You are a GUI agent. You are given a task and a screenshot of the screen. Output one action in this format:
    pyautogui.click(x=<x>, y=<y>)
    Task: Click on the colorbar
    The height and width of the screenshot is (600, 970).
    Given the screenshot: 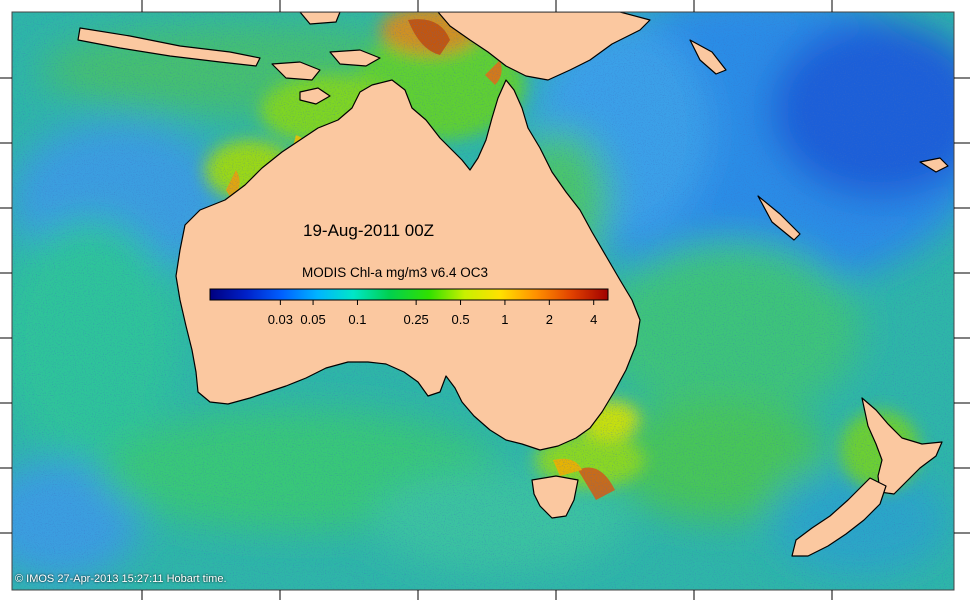 What is the action you would take?
    pyautogui.click(x=409, y=296)
    